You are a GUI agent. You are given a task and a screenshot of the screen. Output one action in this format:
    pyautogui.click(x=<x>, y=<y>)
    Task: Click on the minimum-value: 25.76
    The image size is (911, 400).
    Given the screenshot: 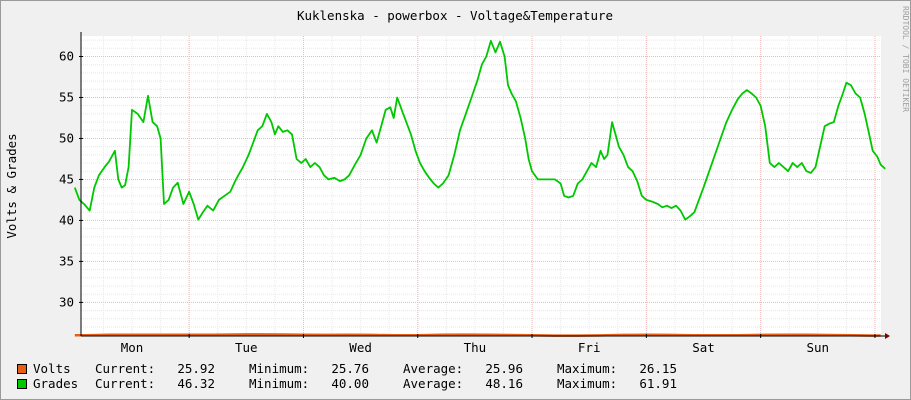 What is the action you would take?
    pyautogui.click(x=350, y=368)
    